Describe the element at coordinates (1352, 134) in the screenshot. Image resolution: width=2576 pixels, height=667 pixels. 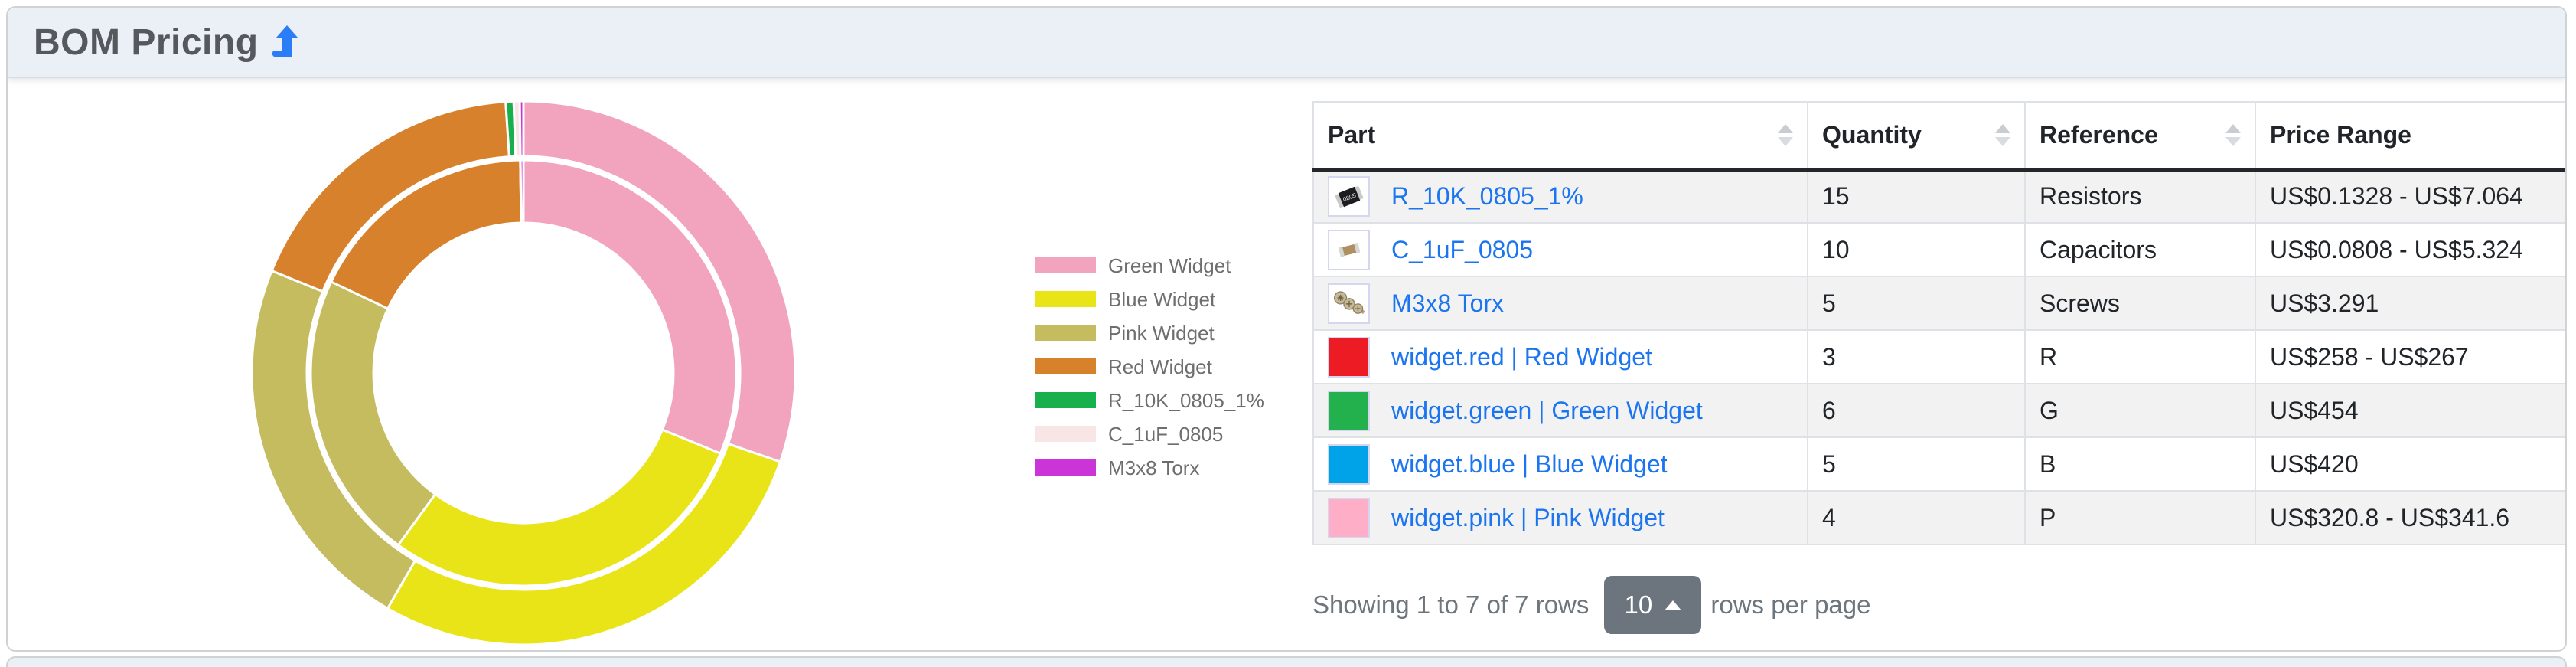
I see `column-header-label: Part` at that location.